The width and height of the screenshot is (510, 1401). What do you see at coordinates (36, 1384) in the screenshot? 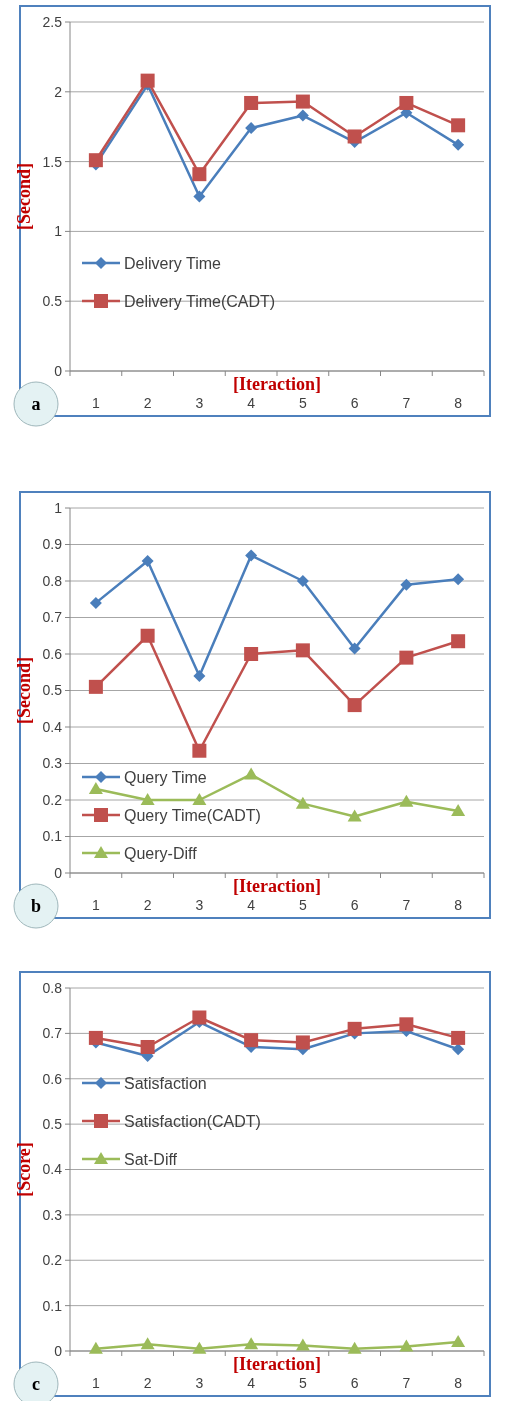
I see `text: c` at bounding box center [36, 1384].